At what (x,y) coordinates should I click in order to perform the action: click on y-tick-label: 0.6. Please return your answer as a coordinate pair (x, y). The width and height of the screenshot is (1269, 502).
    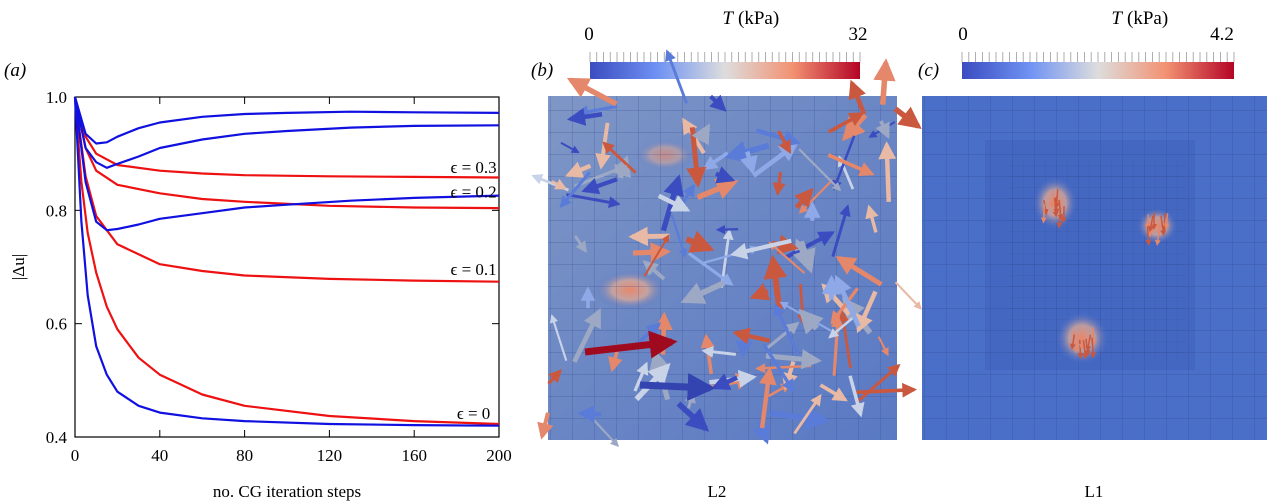
    Looking at the image, I should click on (56, 324).